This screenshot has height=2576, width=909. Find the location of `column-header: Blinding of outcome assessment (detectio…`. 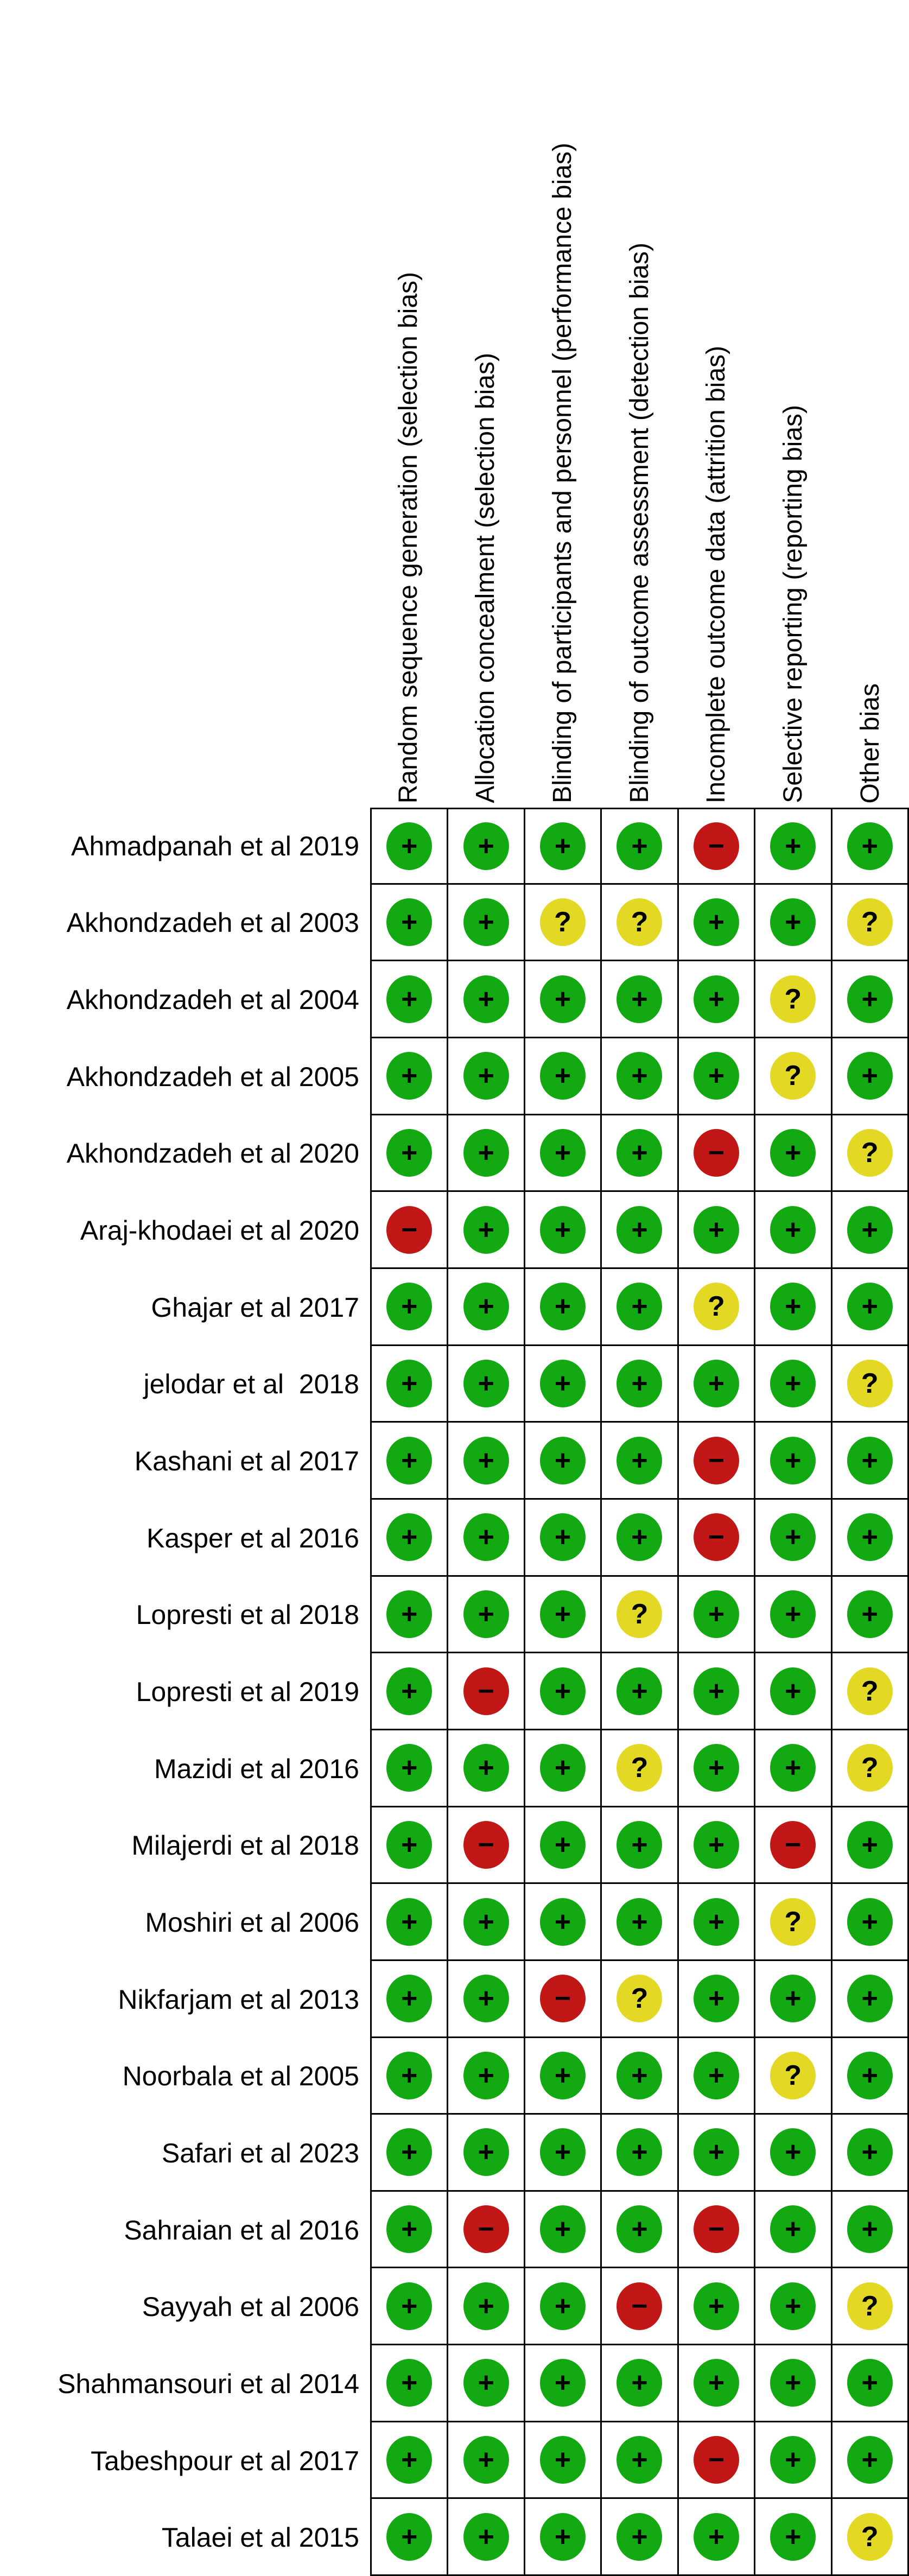

column-header: Blinding of outcome assessment (detectio… is located at coordinates (639, 475).